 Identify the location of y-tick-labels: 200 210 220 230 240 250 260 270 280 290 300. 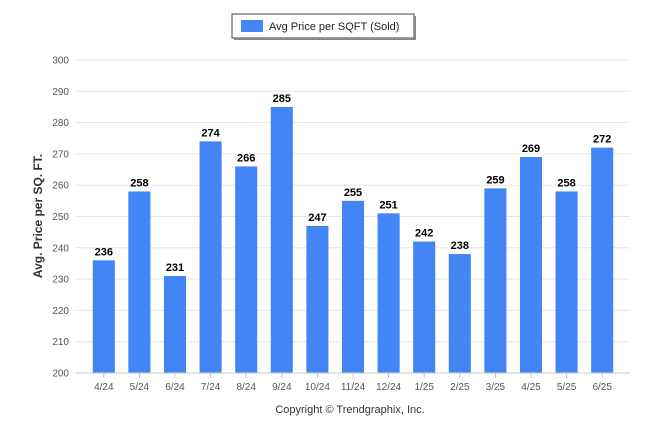
(60, 218).